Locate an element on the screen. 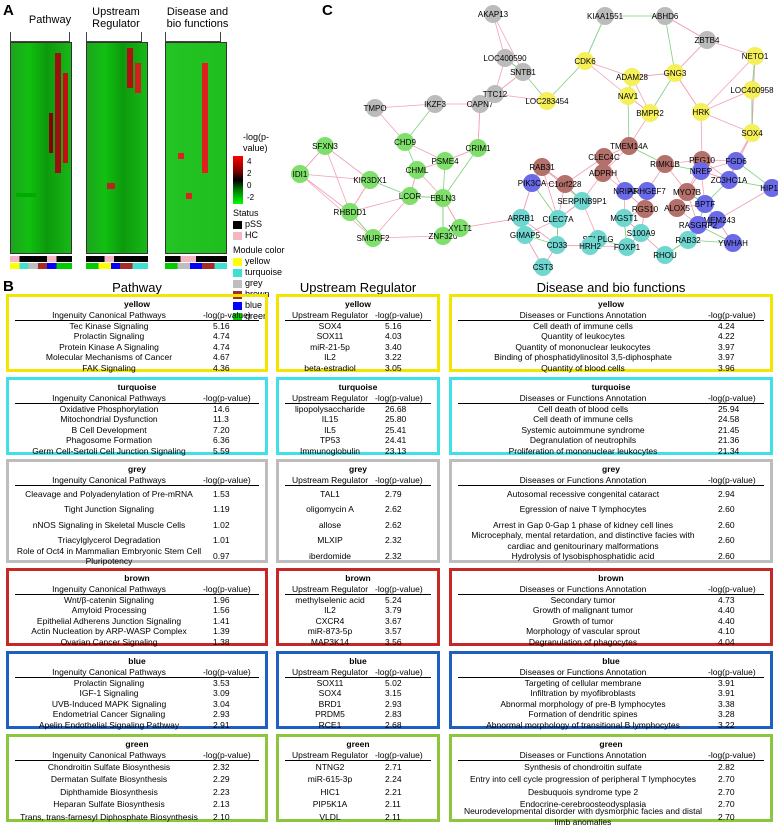  row-label: SOX11 is located at coordinates (330, 682).